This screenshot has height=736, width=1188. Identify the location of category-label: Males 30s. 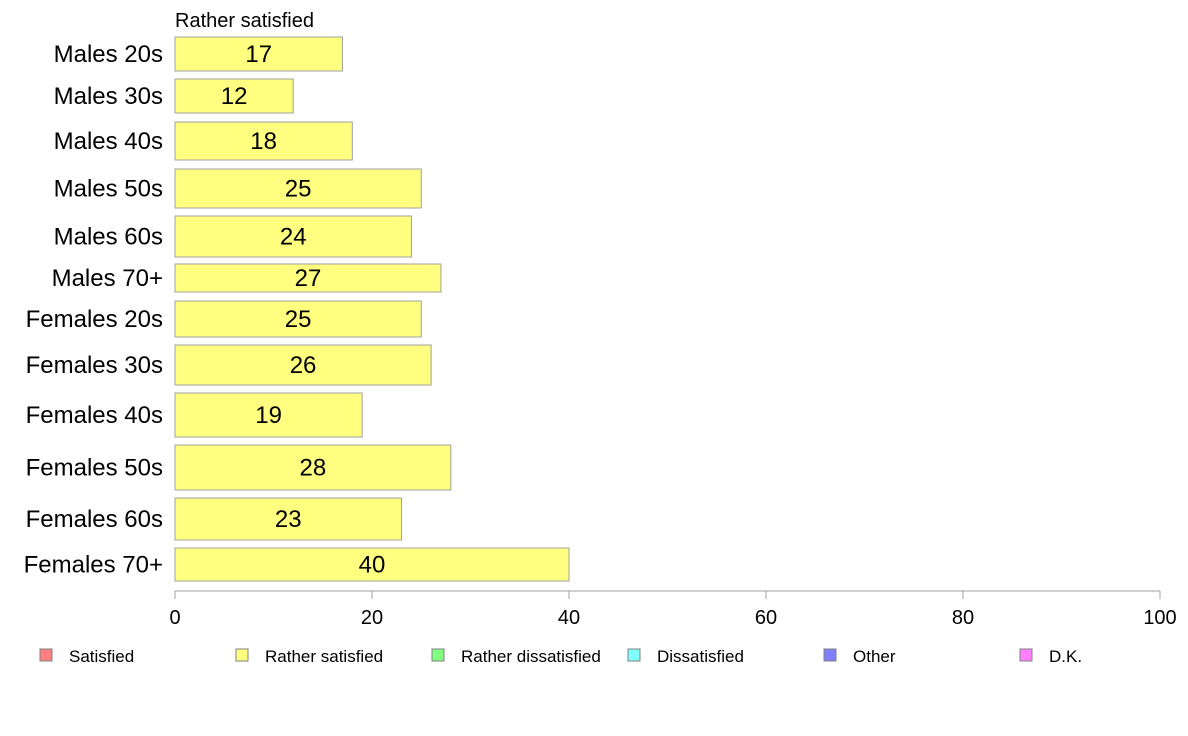
(108, 96).